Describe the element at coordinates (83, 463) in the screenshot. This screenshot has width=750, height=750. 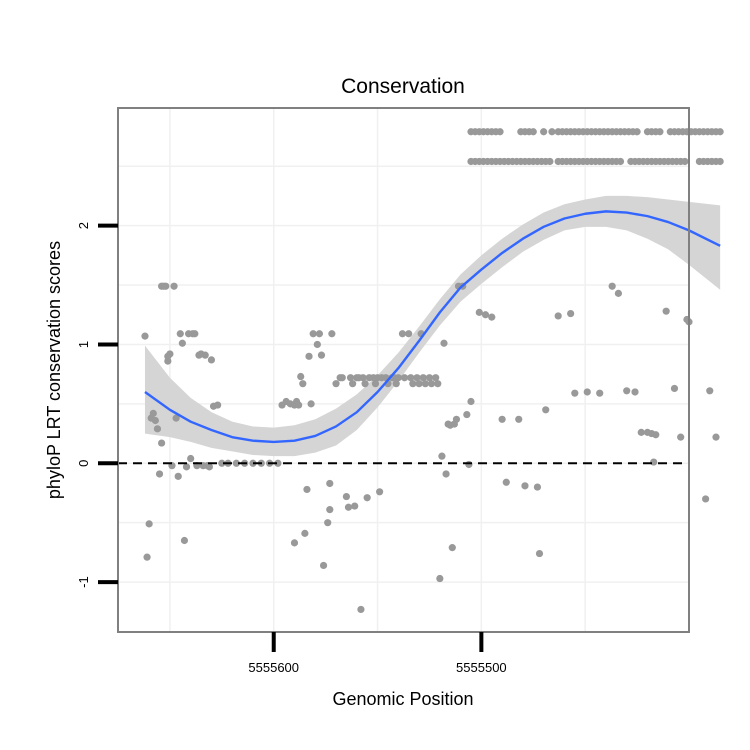
I see `y-tick-label: 0` at that location.